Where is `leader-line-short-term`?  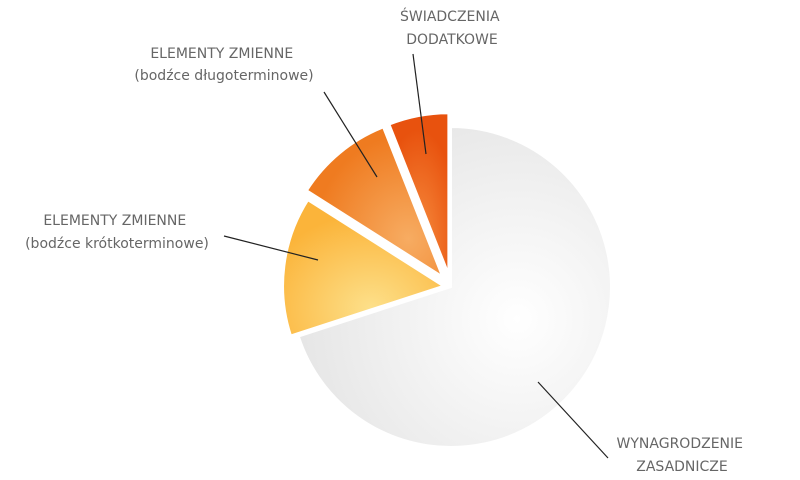
leader-line-short-term is located at coordinates (271, 248).